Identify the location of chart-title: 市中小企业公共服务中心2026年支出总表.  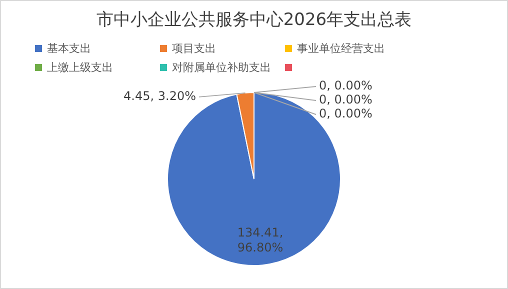
(254, 20).